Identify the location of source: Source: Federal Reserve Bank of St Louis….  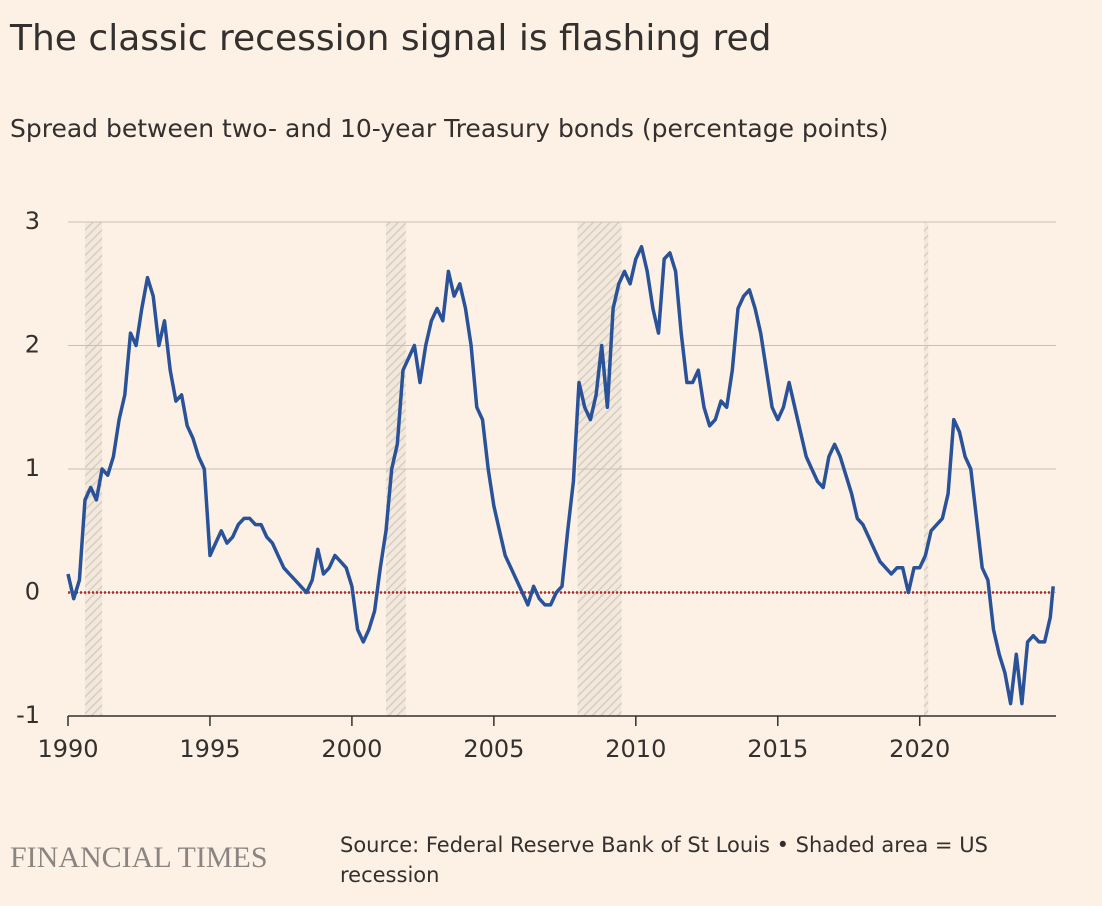
(664, 860).